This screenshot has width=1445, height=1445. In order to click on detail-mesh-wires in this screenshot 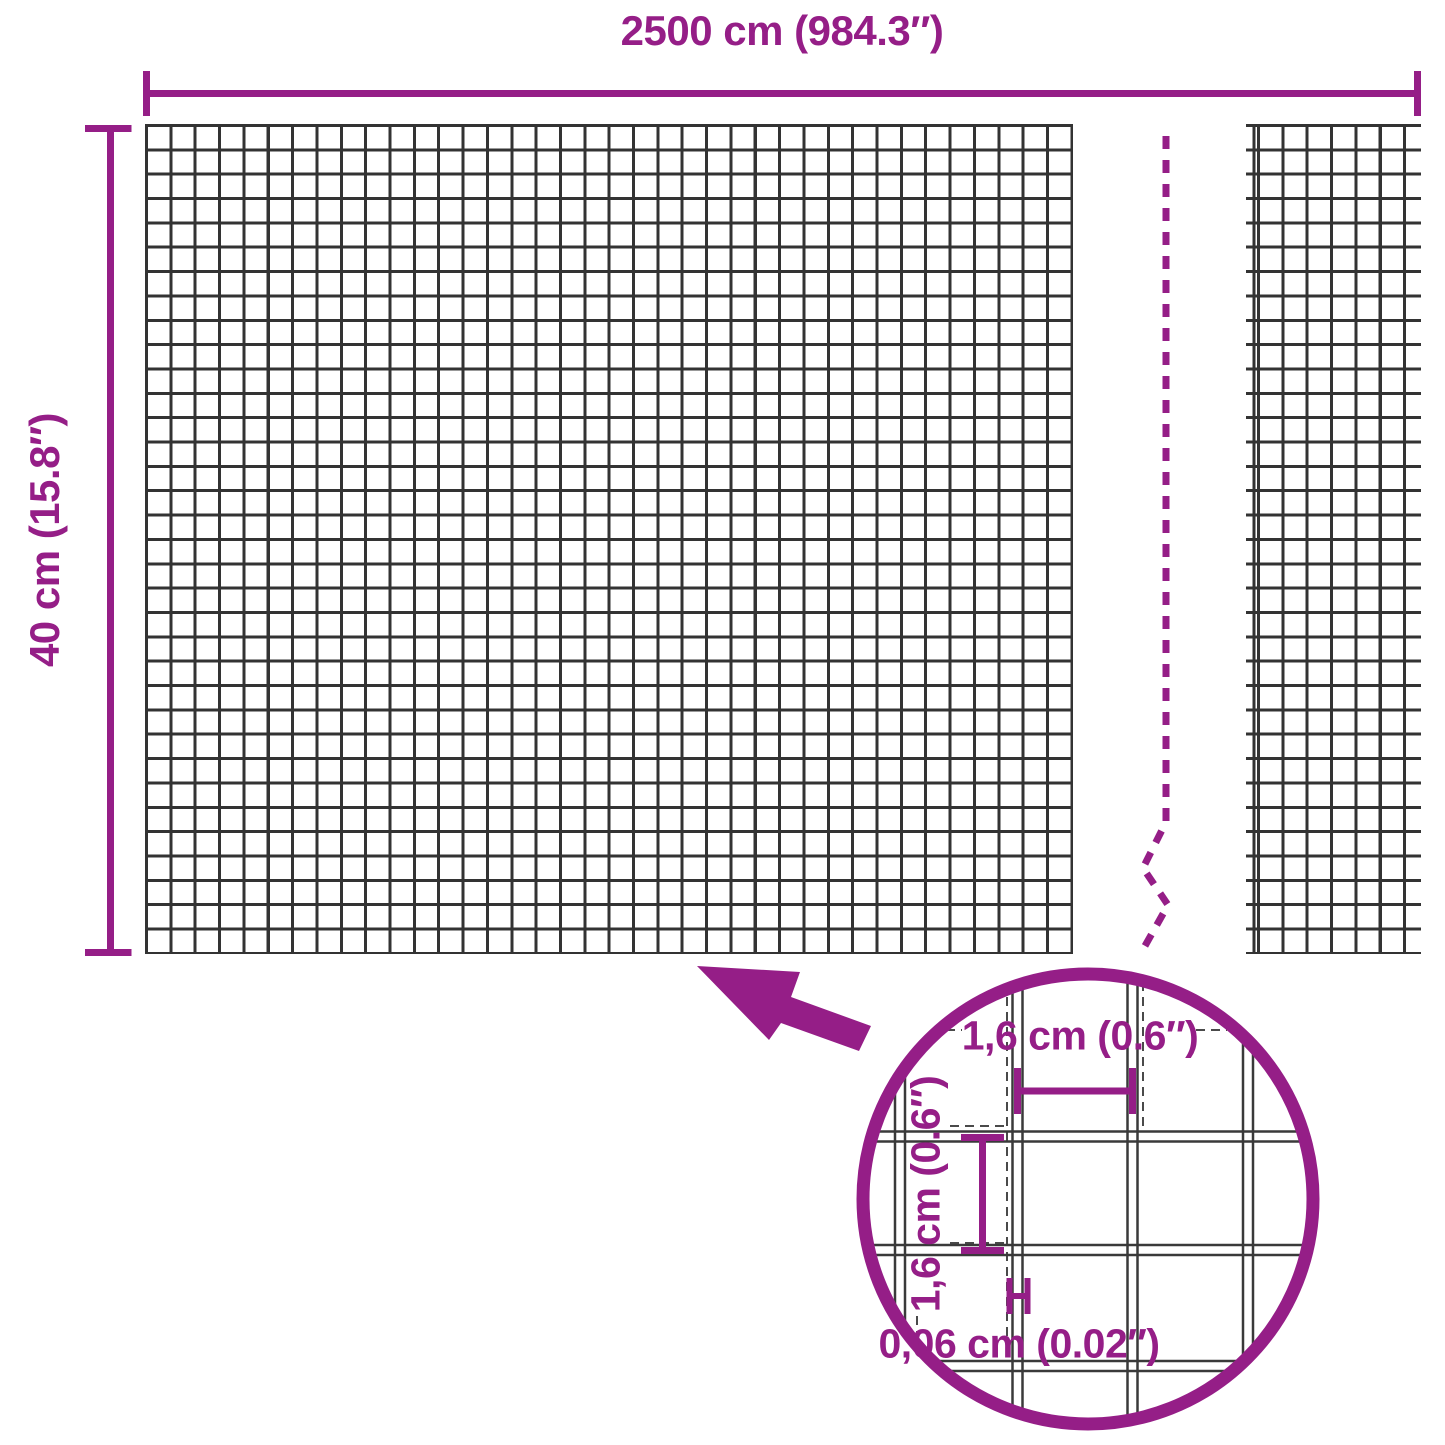, I will do `click(1088, 1199)`.